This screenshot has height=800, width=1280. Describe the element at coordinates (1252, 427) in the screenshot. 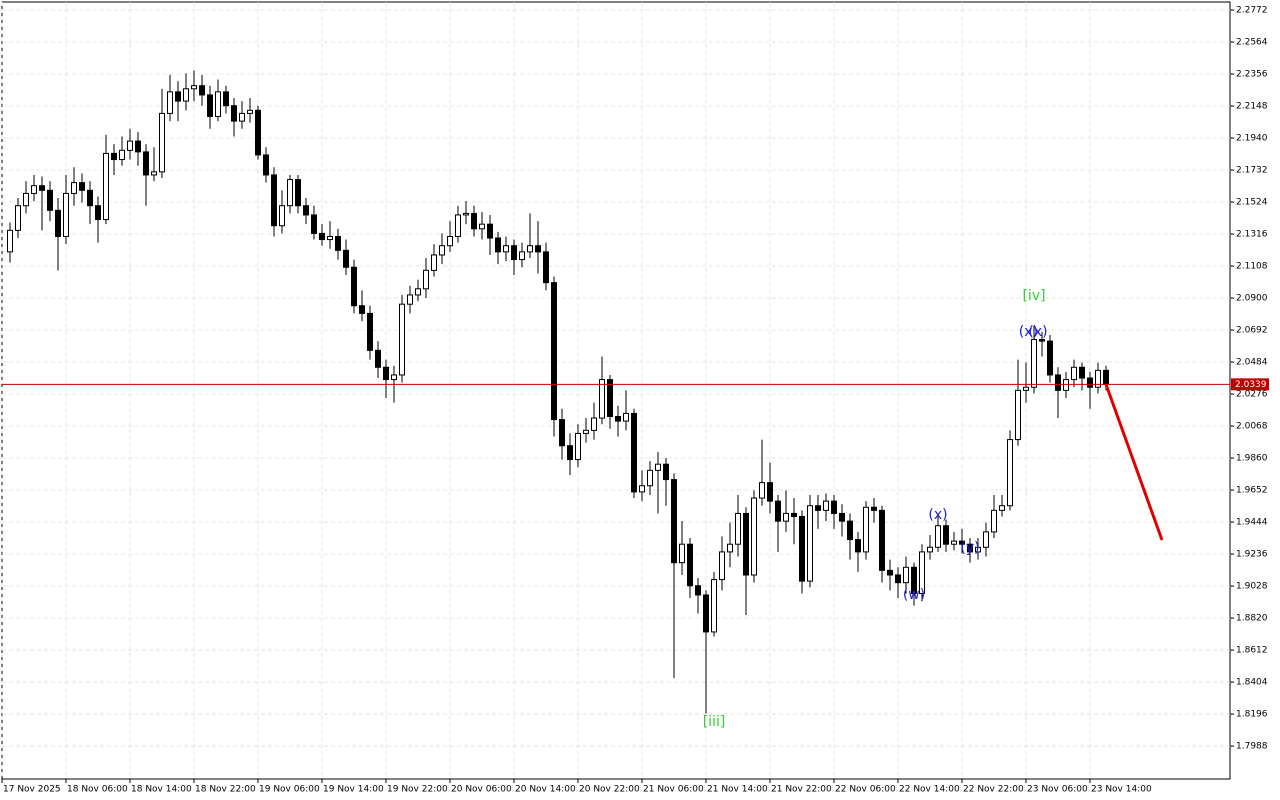

I see `y-tick-label: 2.0068` at that location.